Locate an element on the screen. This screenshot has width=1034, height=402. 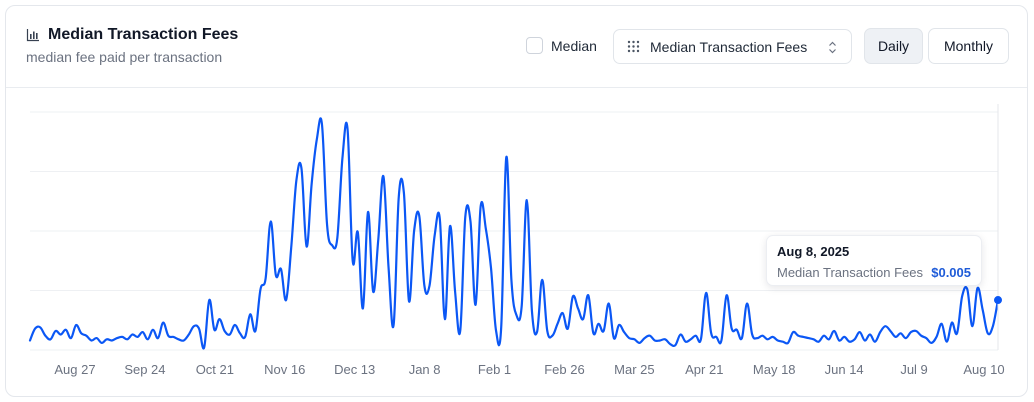
x-tick-label: Aug 27 is located at coordinates (74, 369).